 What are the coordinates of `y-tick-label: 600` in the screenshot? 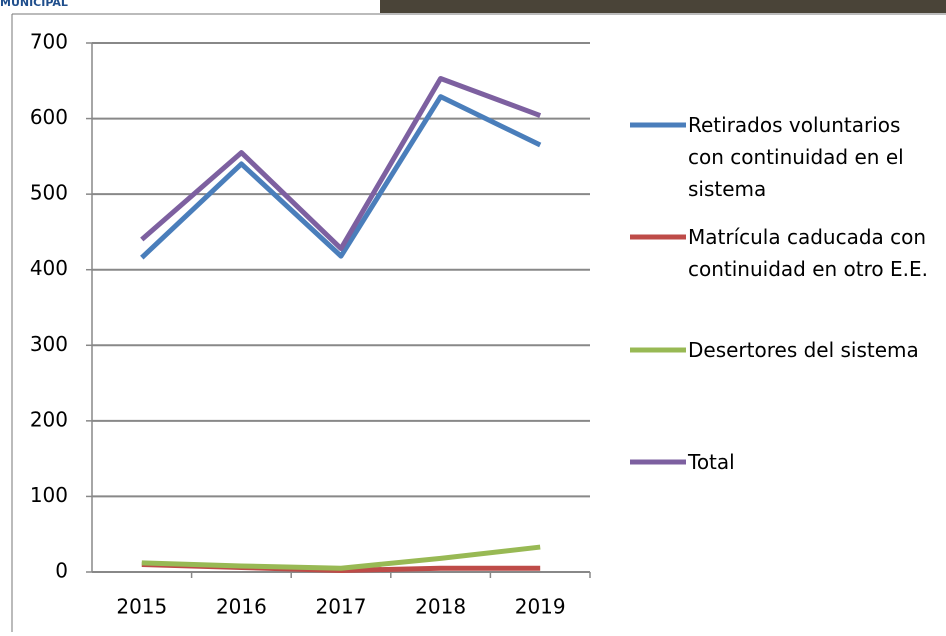 It's located at (49, 117).